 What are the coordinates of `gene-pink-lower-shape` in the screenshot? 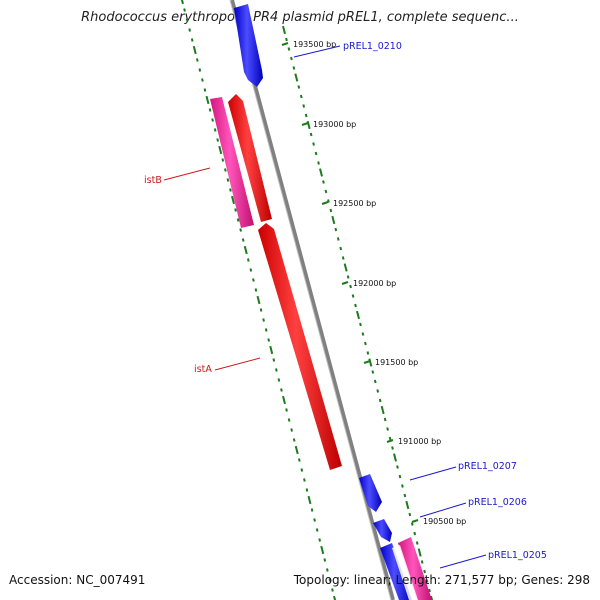 It's located at (415, 568).